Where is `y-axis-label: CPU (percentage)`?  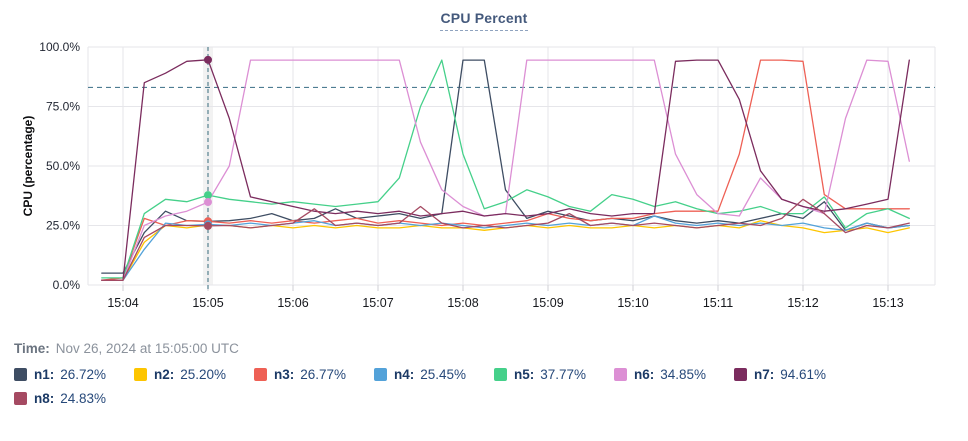
y-axis-label: CPU (percentage) is located at coordinates (28, 166).